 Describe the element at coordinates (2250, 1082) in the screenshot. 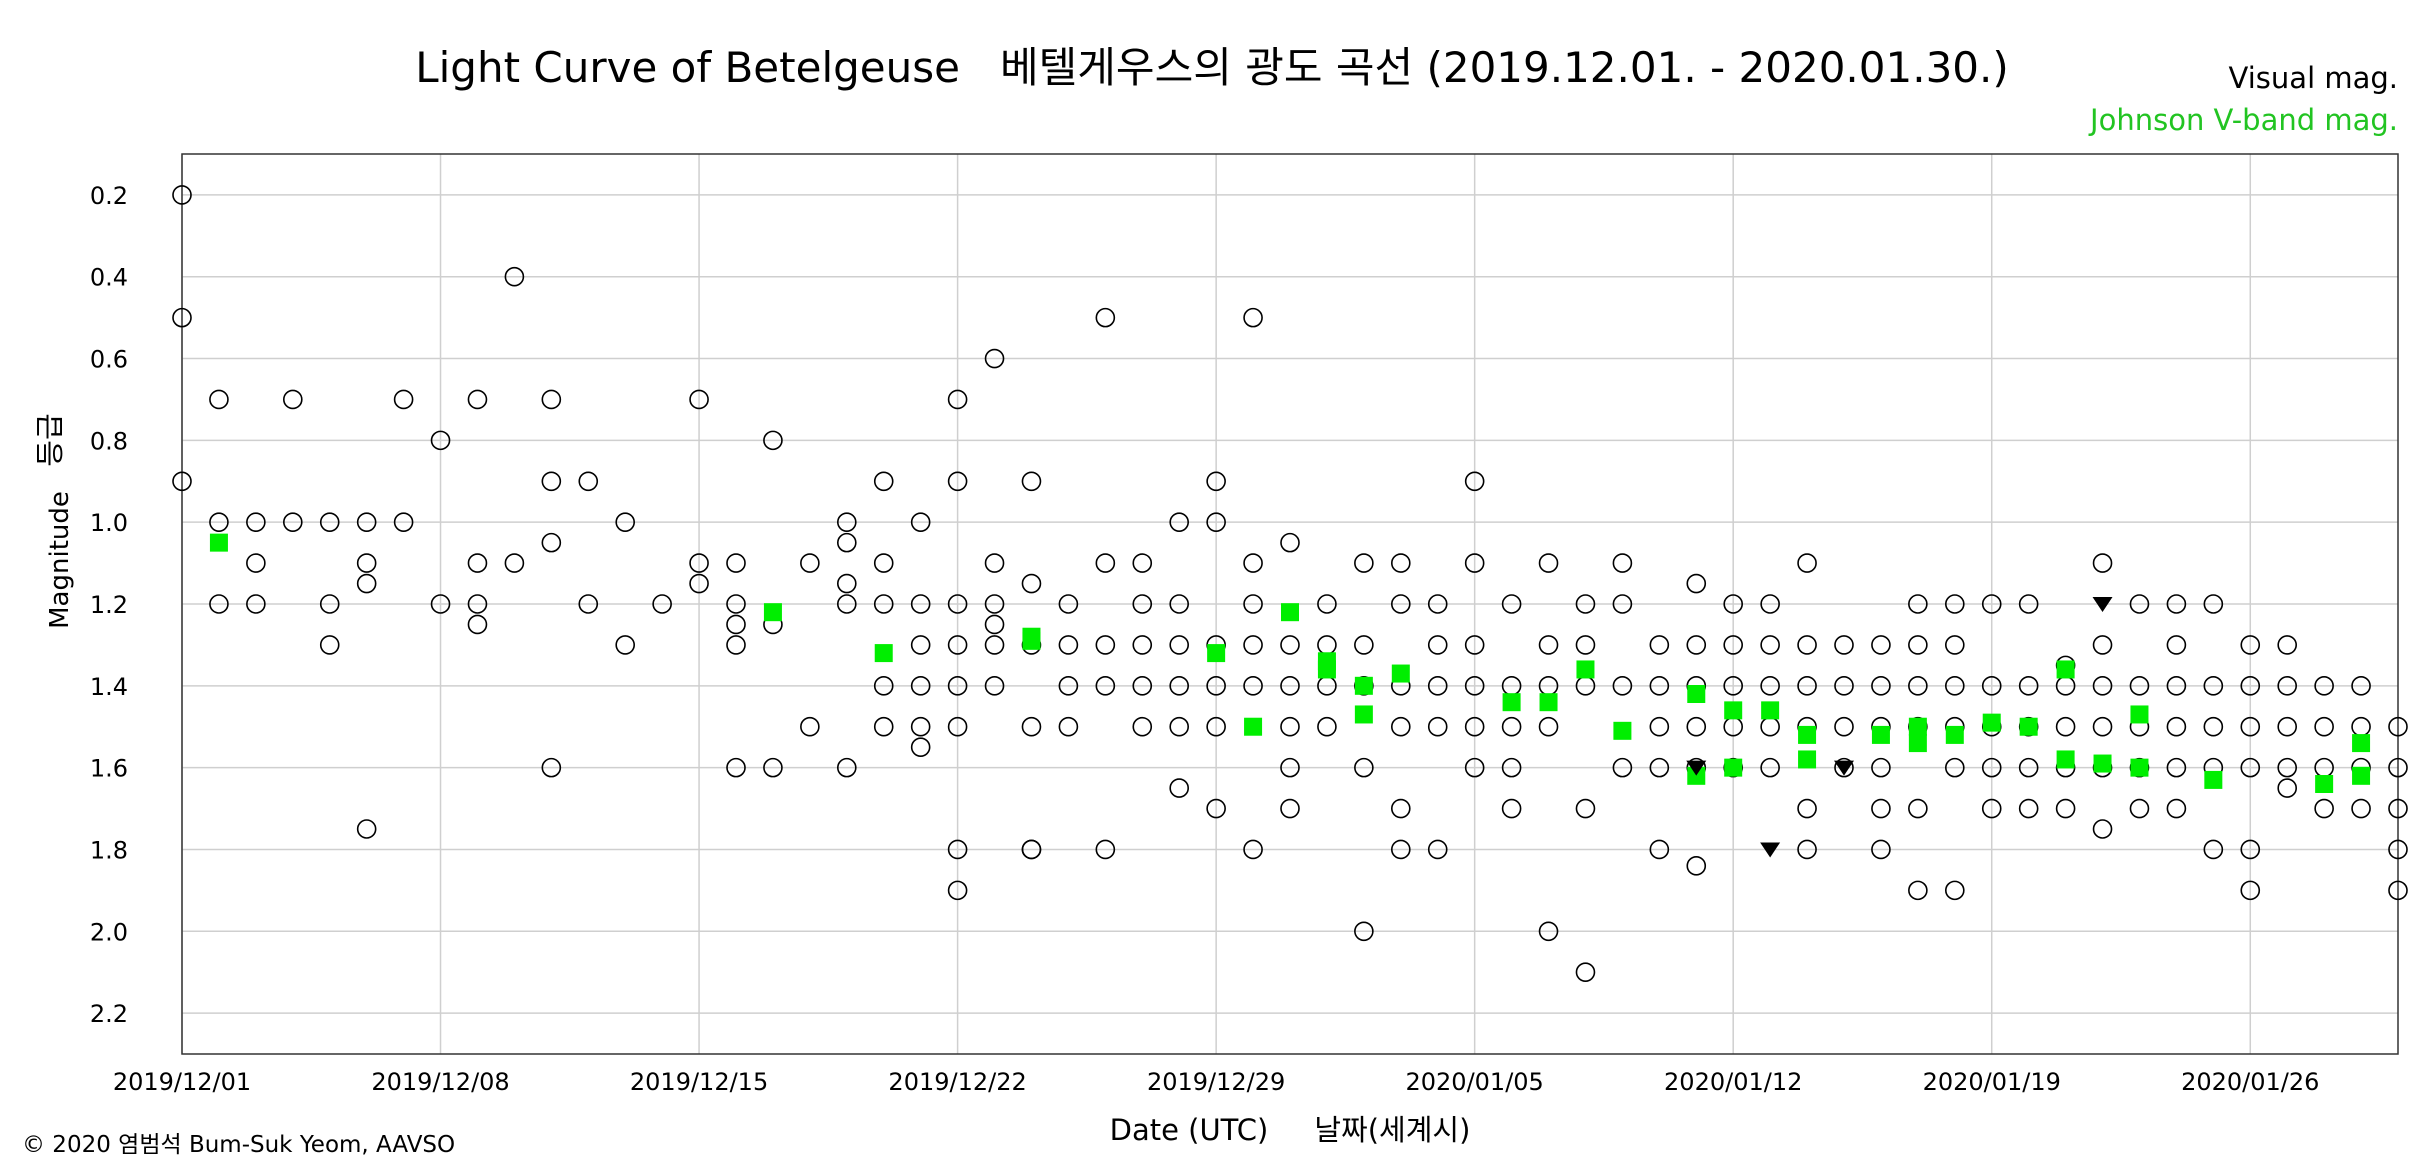

I see `x-tick-label: 2020/01/26` at that location.